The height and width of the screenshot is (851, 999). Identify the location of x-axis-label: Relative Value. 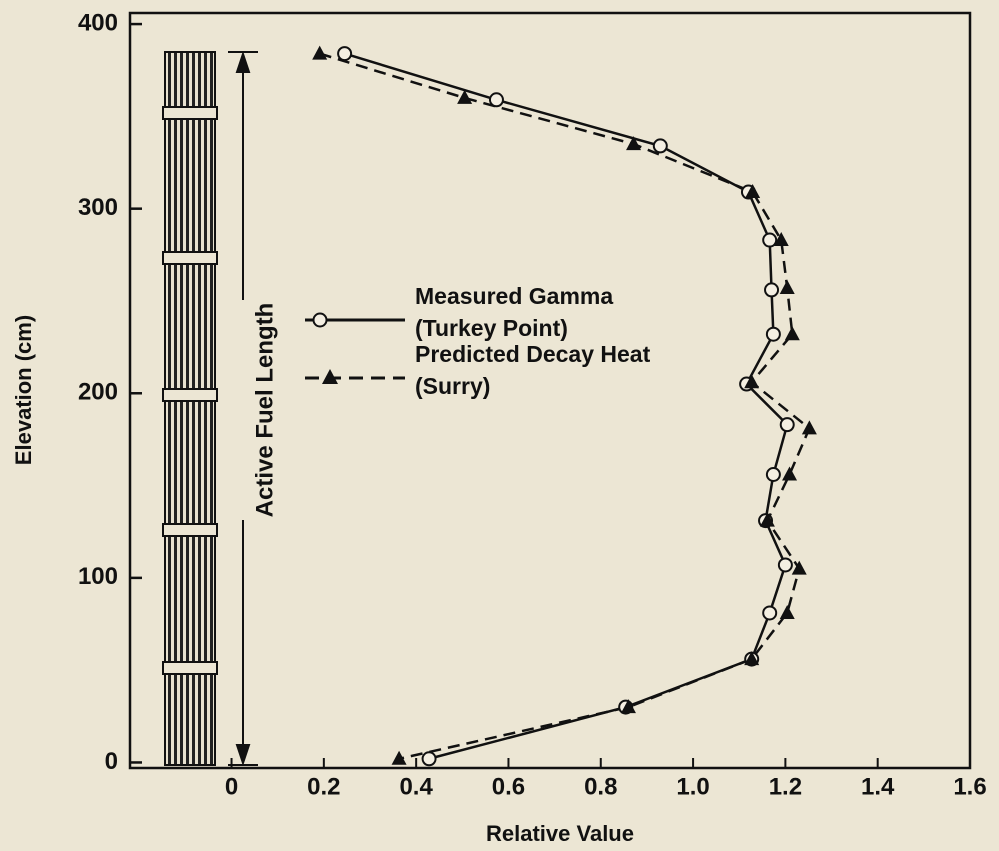
(560, 833).